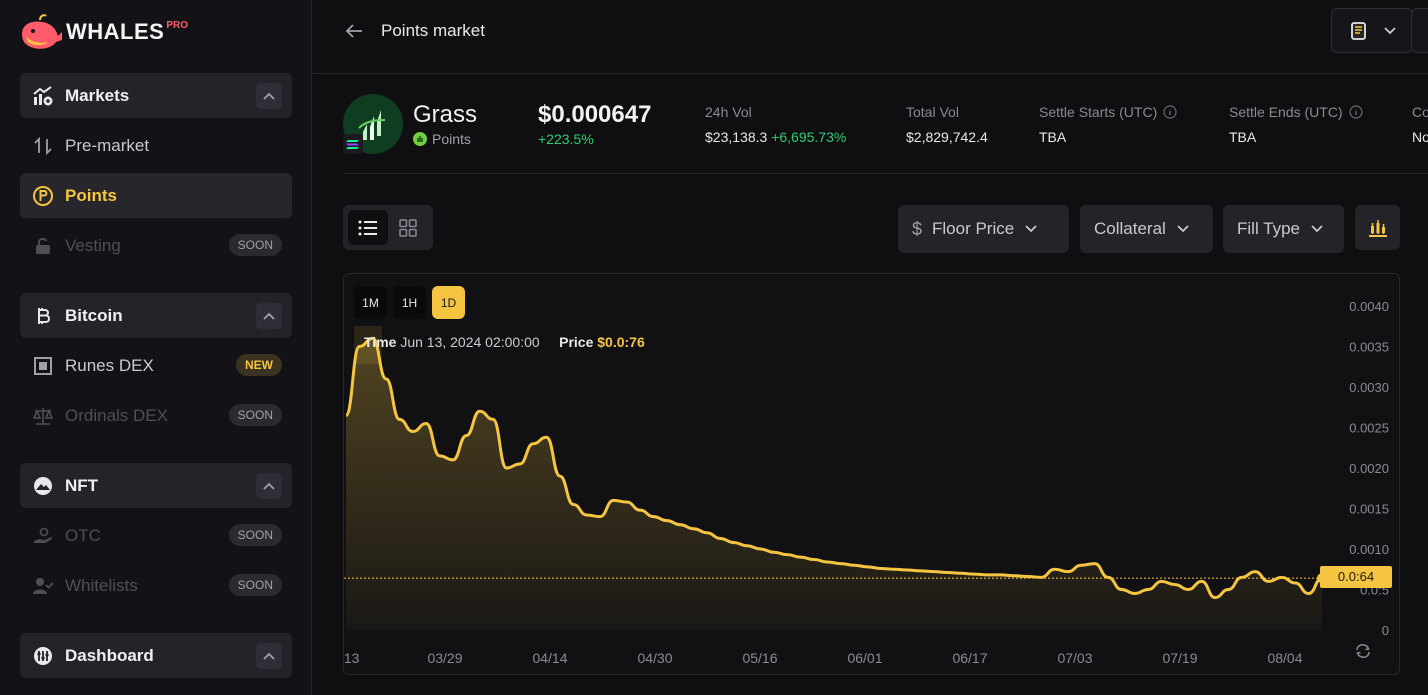 Image resolution: width=1428 pixels, height=695 pixels. What do you see at coordinates (94, 315) in the screenshot?
I see `section-bitcoin-label: Bitcoin` at bounding box center [94, 315].